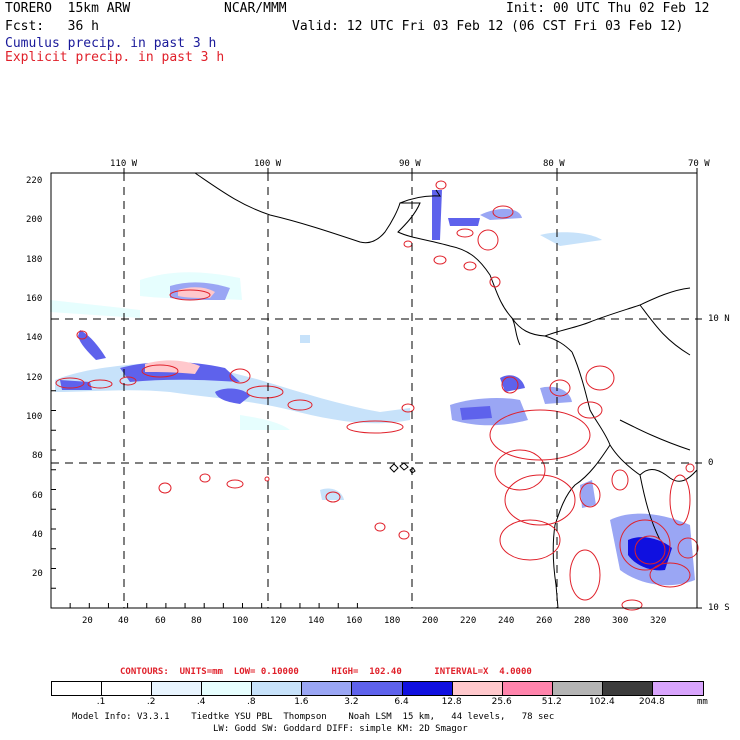 This screenshot has height=740, width=740. What do you see at coordinates (278, 621) in the screenshot?
I see `x-label: 120` at bounding box center [278, 621].